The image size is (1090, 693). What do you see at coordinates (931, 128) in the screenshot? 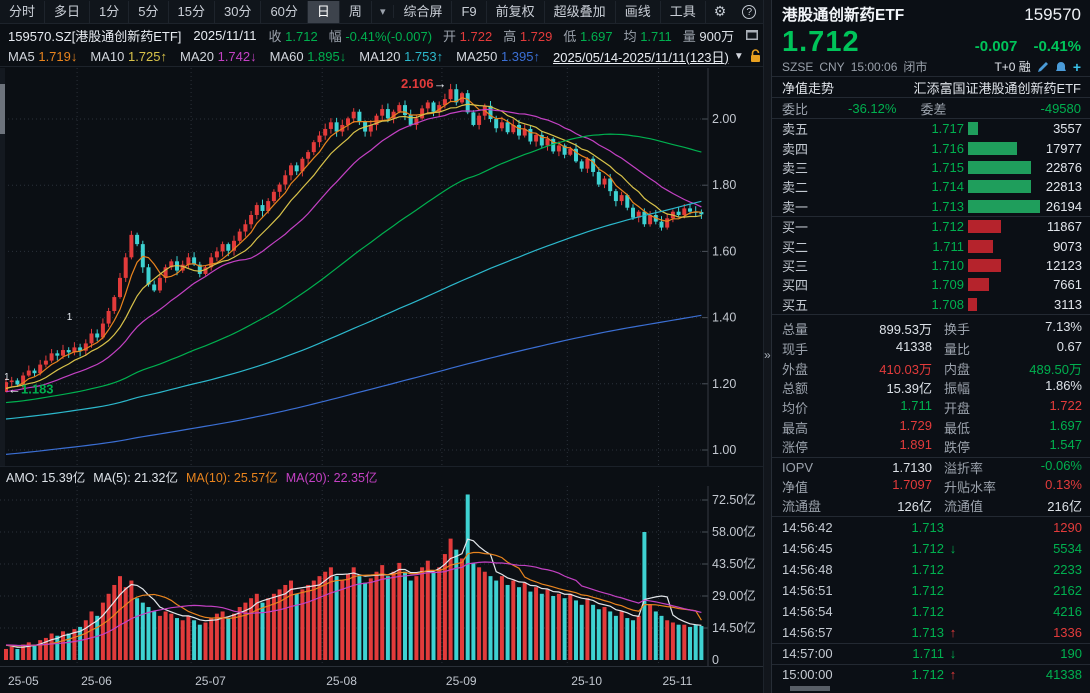
I see `order-row-卖五: 卖五 1.717 3557` at bounding box center [931, 128].